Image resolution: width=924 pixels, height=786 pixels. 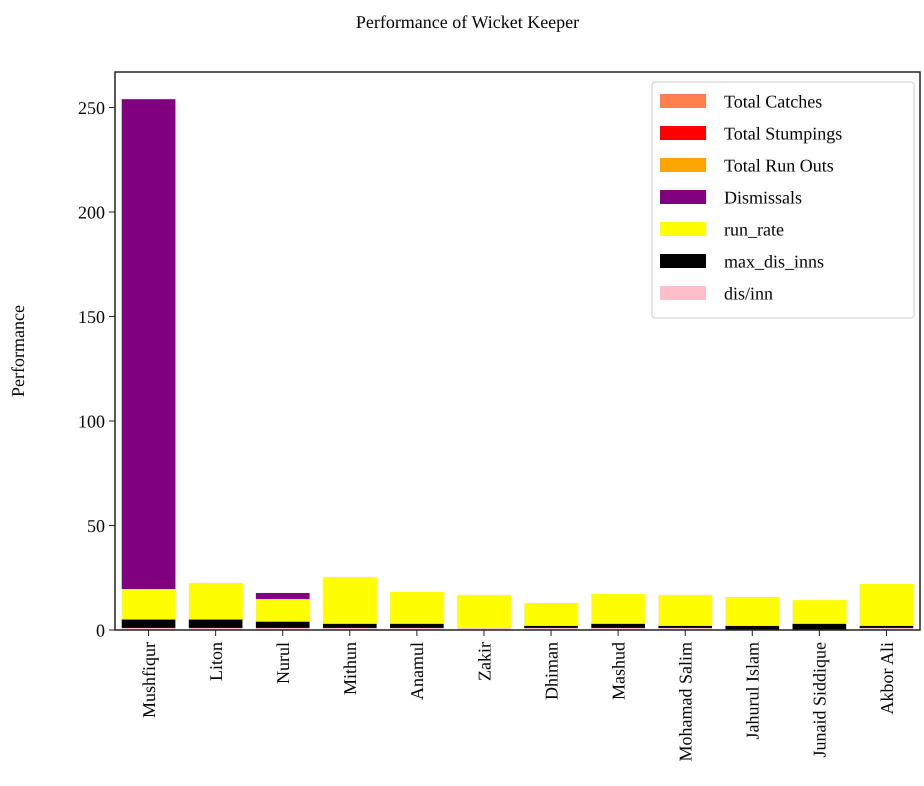 I want to click on x-tick-label: Mohamad Salim, so click(x=686, y=702).